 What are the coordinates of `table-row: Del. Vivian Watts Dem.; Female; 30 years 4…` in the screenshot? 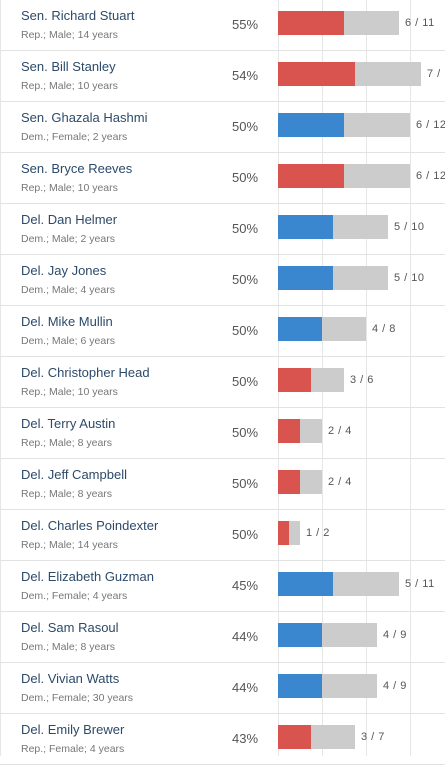 It's located at (222, 688).